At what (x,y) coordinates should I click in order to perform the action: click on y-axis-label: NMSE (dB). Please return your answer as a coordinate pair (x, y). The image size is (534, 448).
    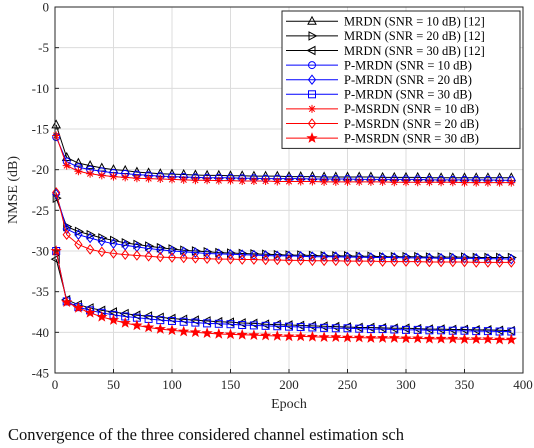
    Looking at the image, I should click on (13, 190).